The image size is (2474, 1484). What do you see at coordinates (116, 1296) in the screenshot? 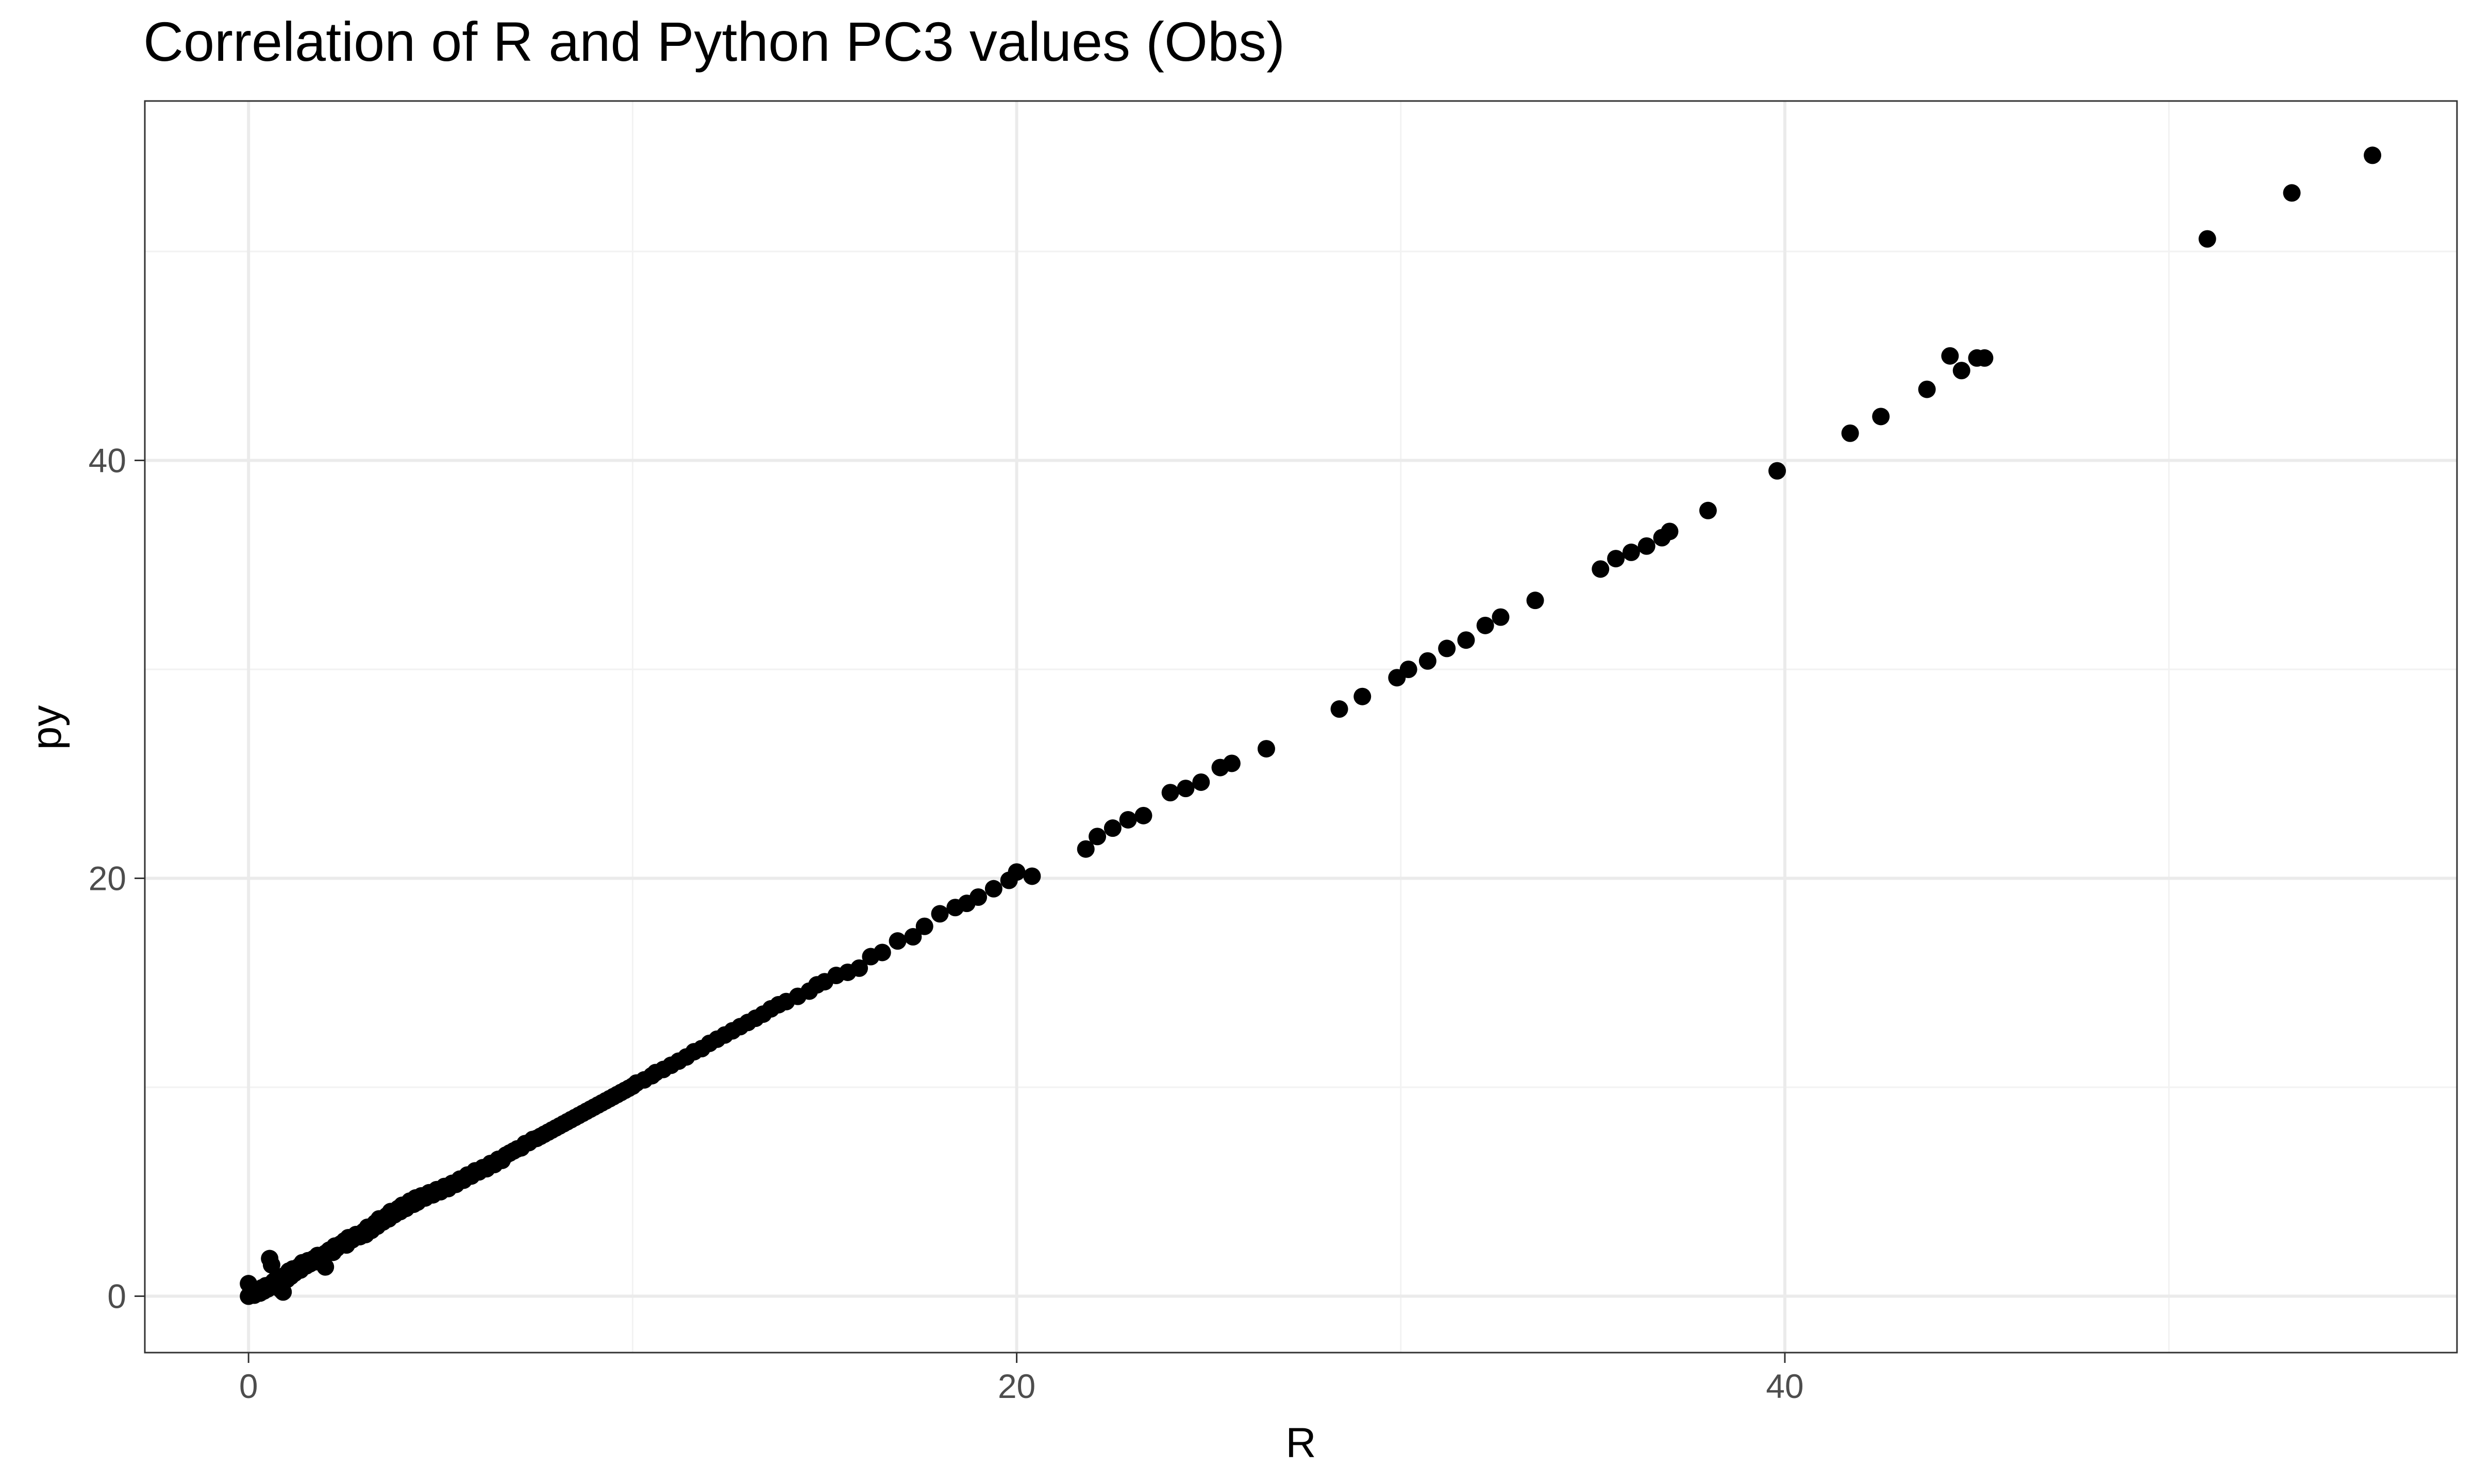
I see `y-tick-label: 0` at bounding box center [116, 1296].